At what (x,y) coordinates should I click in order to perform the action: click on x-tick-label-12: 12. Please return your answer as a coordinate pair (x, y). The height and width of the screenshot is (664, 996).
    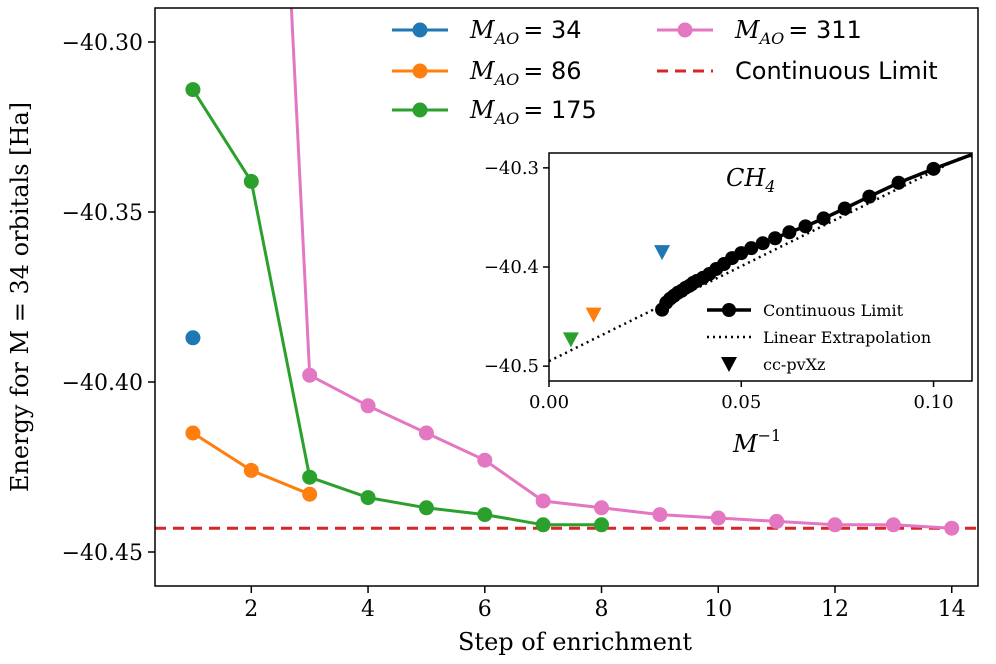
    Looking at the image, I should click on (835, 609).